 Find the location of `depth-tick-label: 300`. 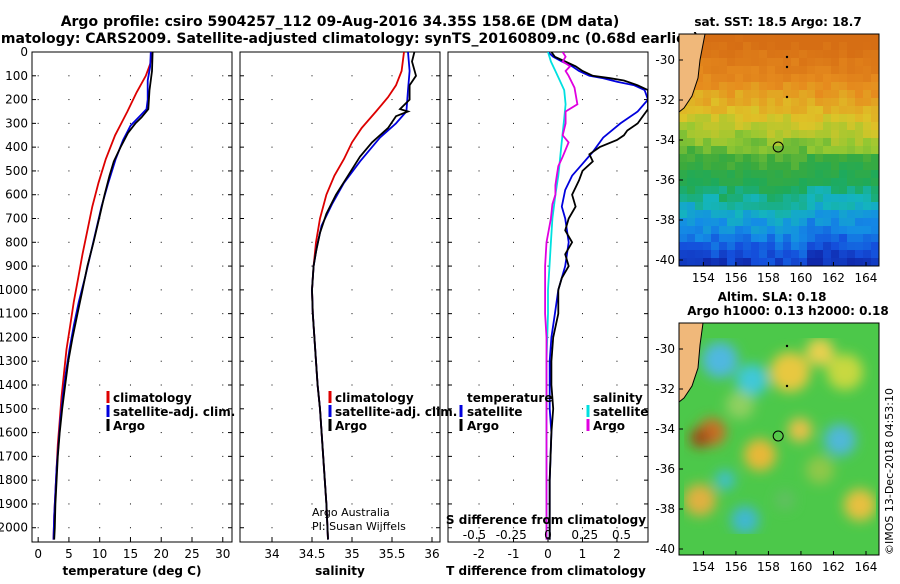

depth-tick-label: 300 is located at coordinates (16, 123).